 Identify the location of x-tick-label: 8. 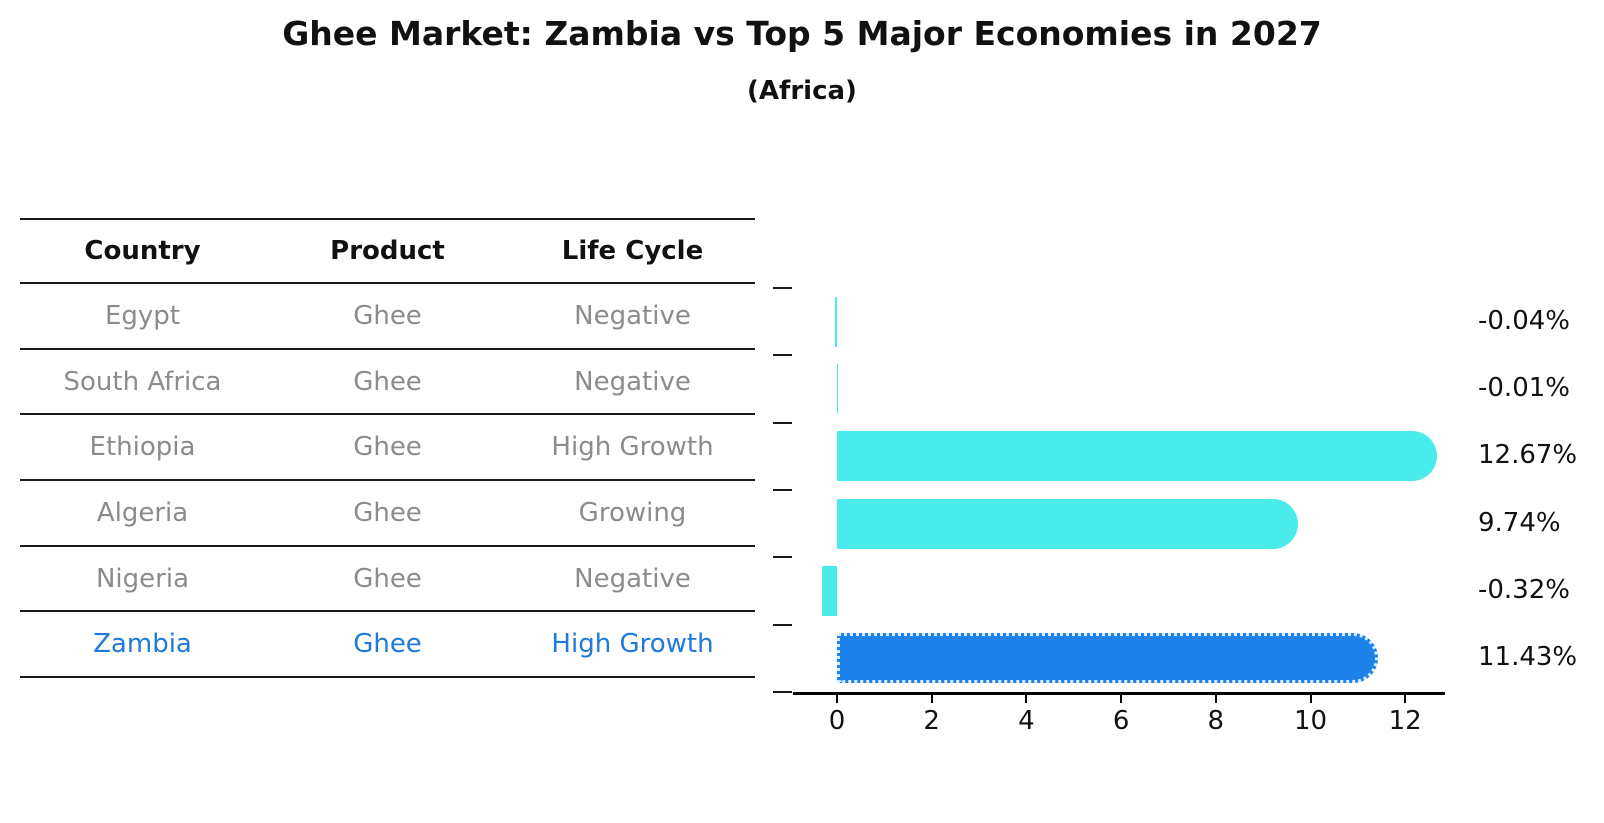
(1216, 721).